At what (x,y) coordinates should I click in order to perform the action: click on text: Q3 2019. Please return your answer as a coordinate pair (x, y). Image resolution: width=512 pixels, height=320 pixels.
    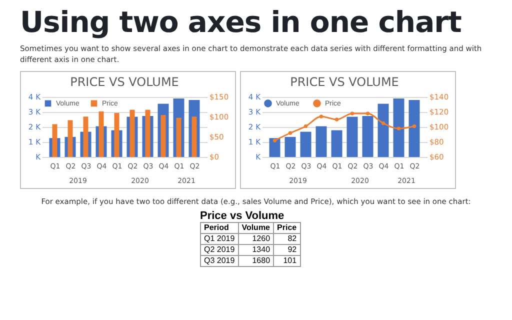
    Looking at the image, I should click on (219, 261).